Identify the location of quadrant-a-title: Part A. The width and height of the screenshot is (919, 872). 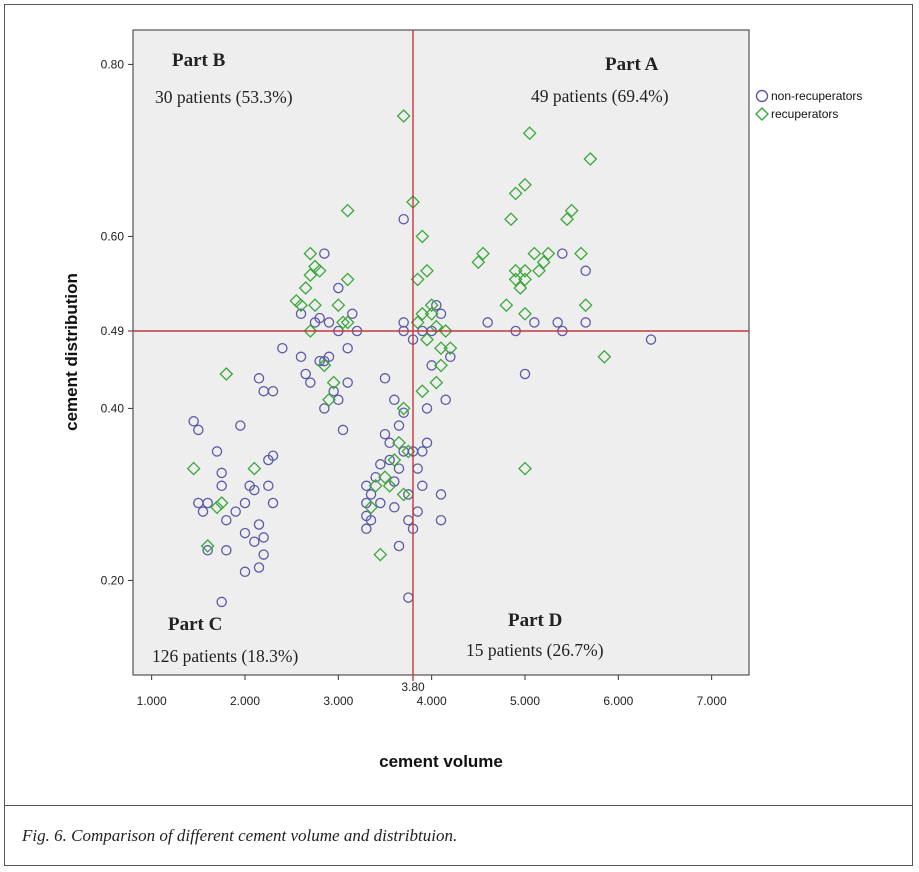
(632, 64).